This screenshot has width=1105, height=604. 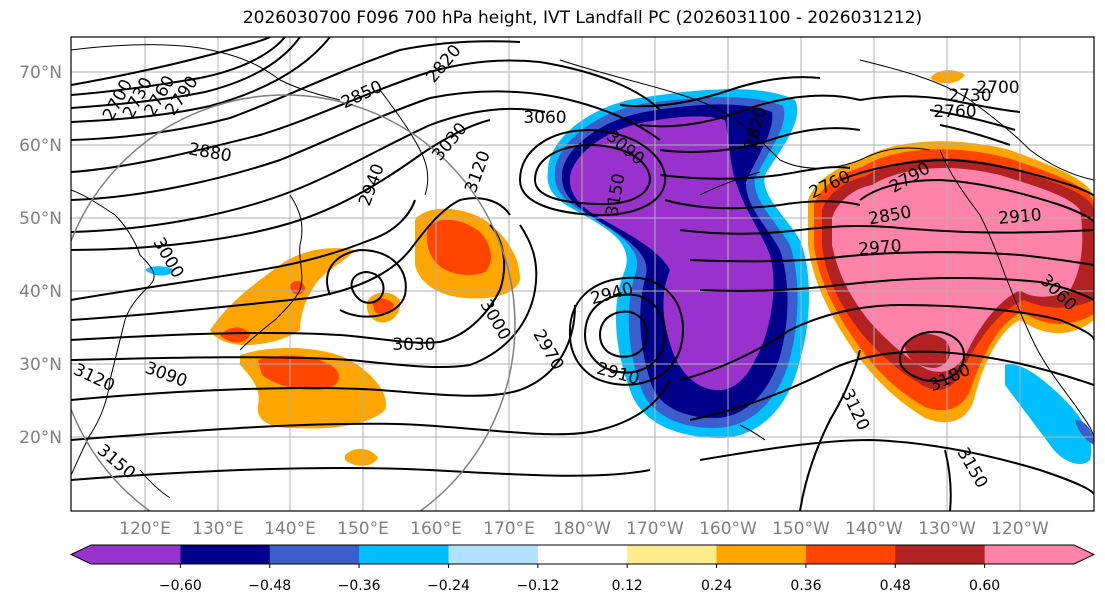 I want to click on lon-label: 160°E, so click(x=436, y=529).